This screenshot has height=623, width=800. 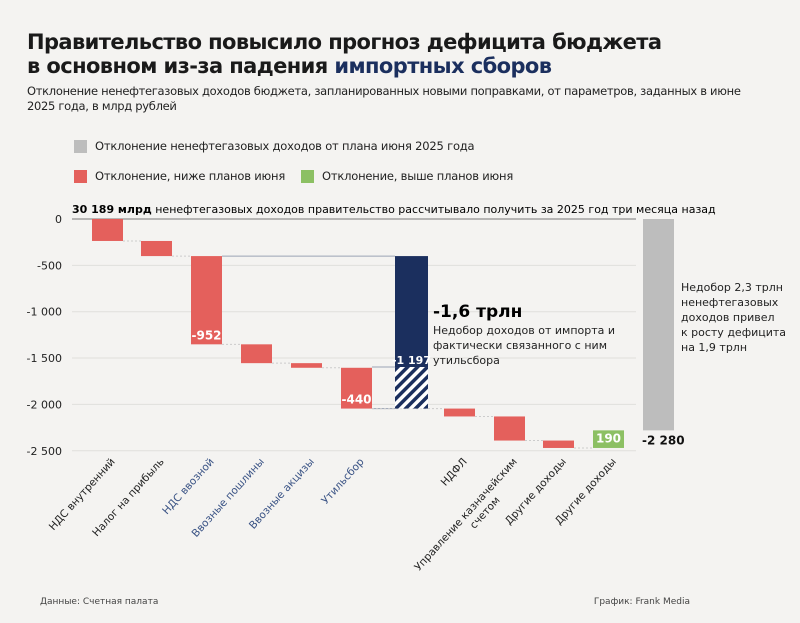 What do you see at coordinates (728, 317) in the screenshot?
I see `total-annotation-text: доходов привел` at bounding box center [728, 317].